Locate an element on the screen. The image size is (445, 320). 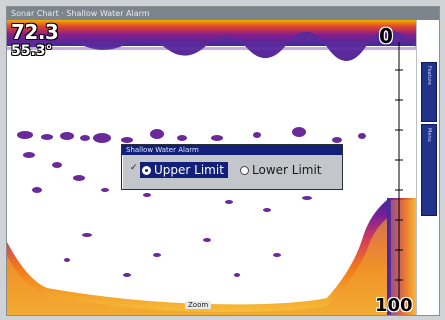
check-icon: ✓ is located at coordinates (134, 168).